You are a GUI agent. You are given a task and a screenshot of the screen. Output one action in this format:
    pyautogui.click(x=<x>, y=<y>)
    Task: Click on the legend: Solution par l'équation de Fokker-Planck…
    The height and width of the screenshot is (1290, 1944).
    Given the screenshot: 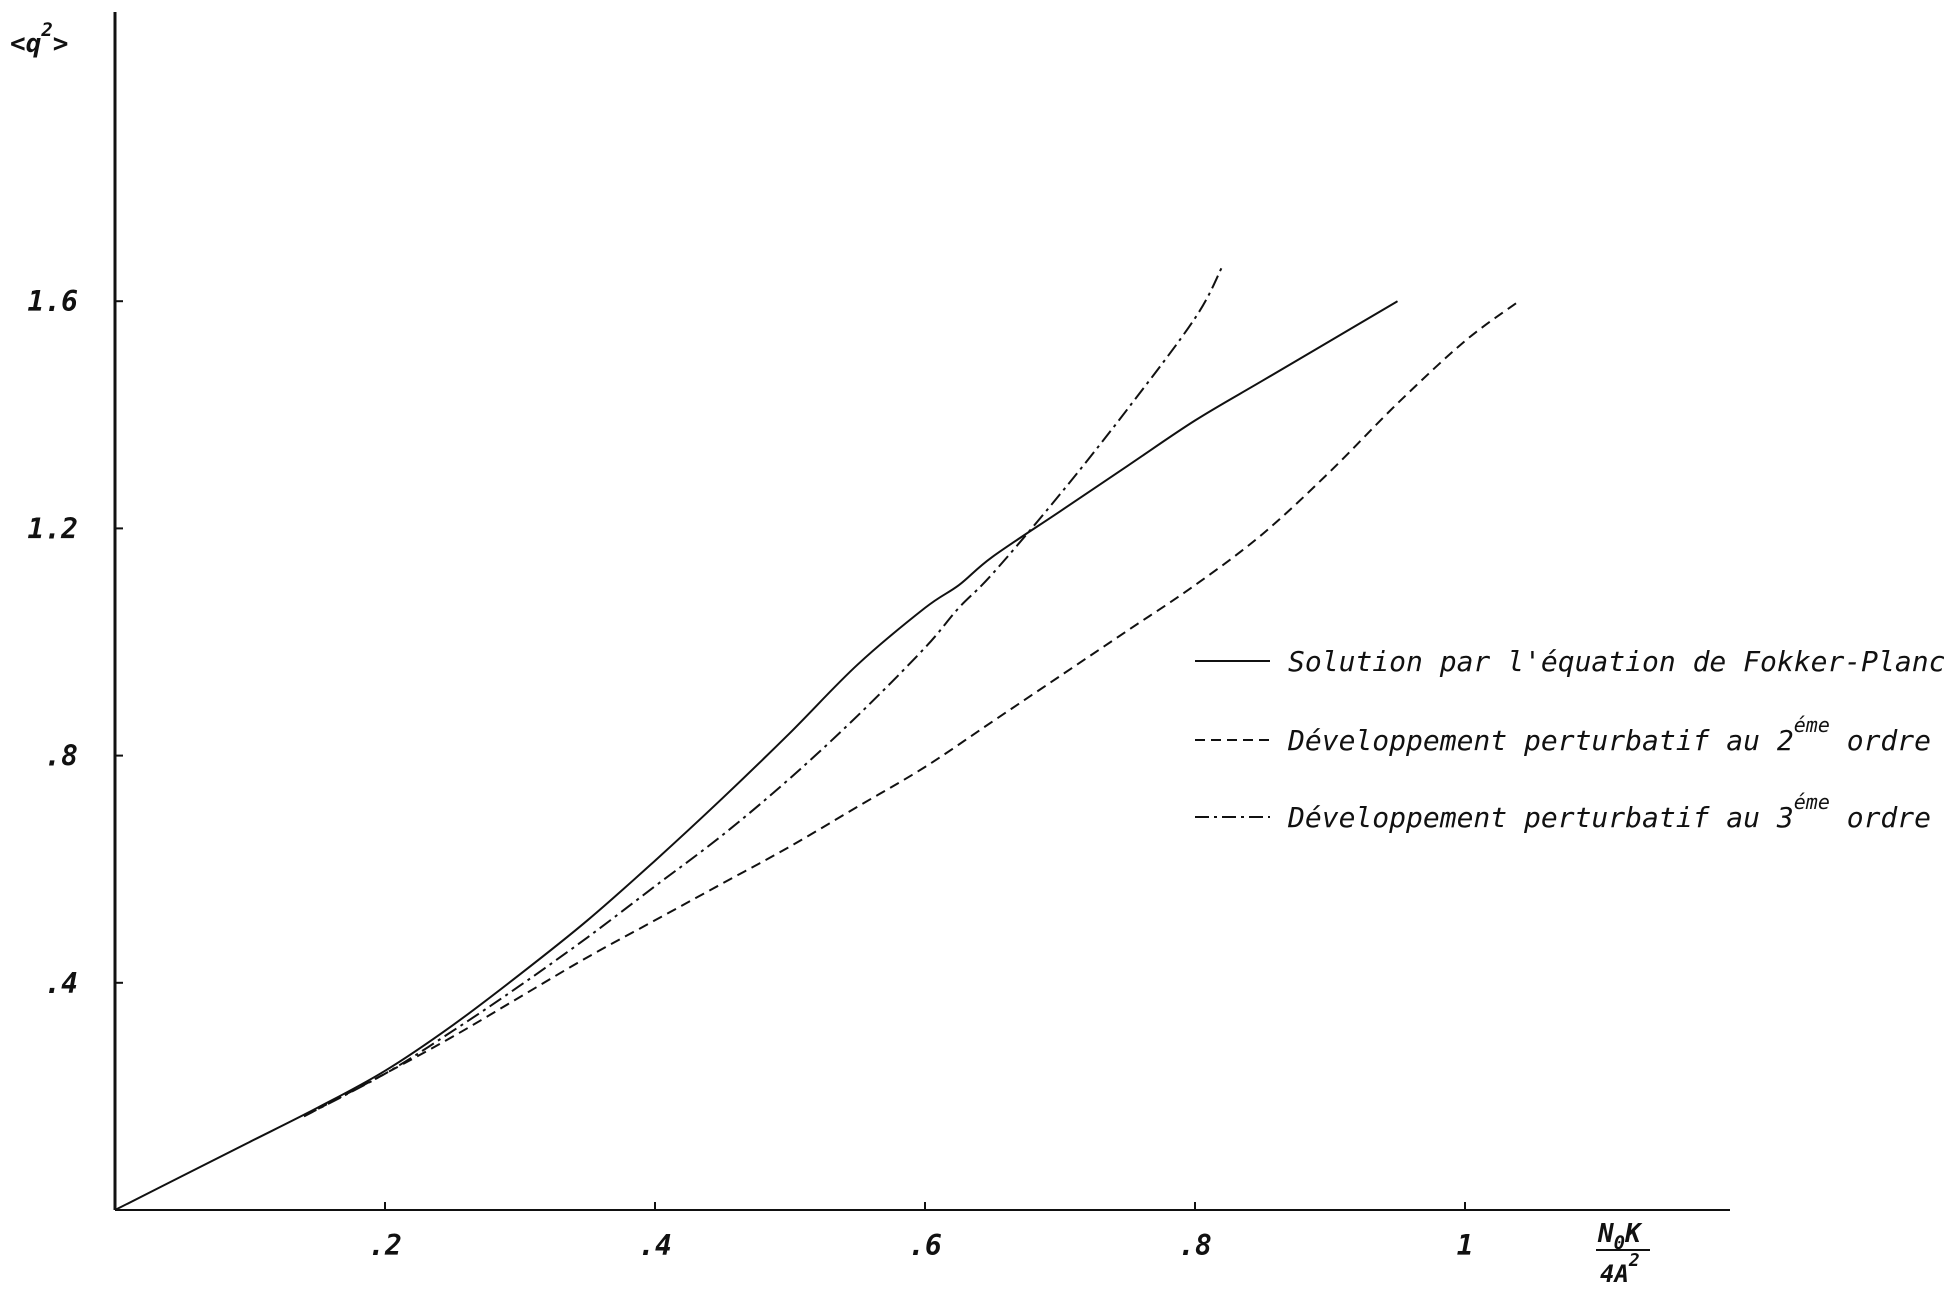 What is the action you would take?
    pyautogui.click(x=1569, y=739)
    